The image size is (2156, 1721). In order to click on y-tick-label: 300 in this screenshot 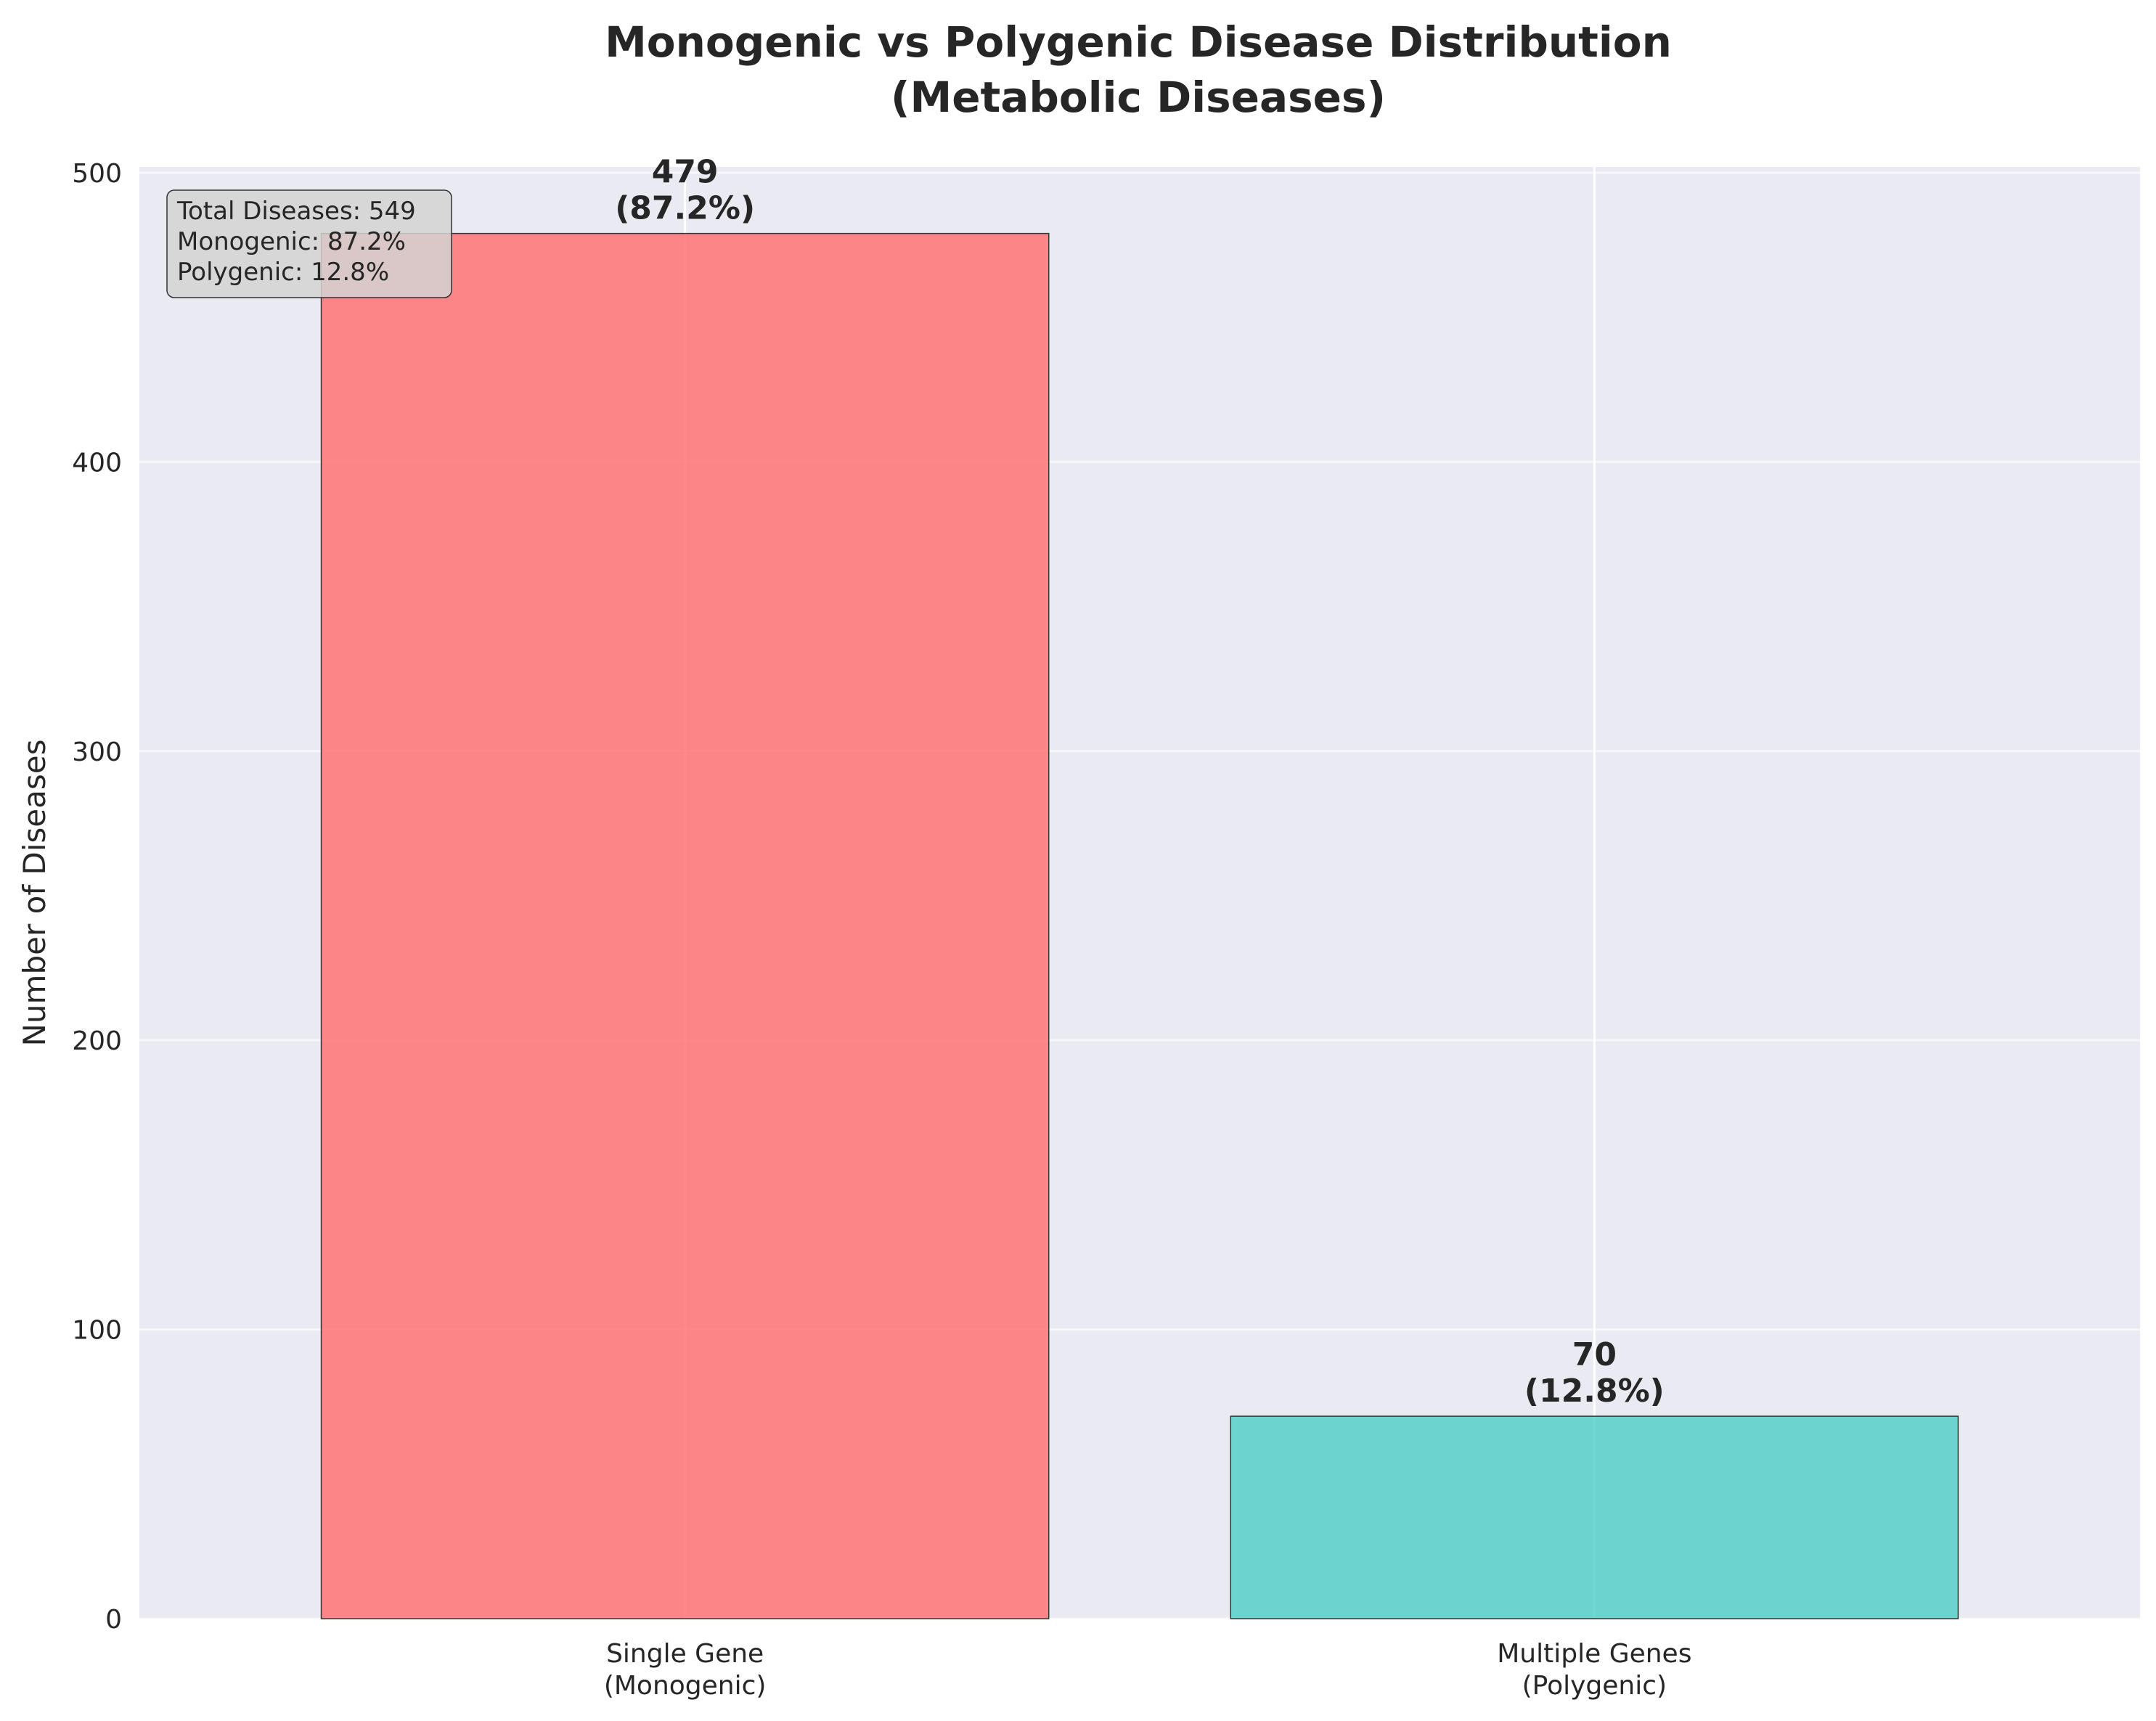, I will do `click(97, 752)`.